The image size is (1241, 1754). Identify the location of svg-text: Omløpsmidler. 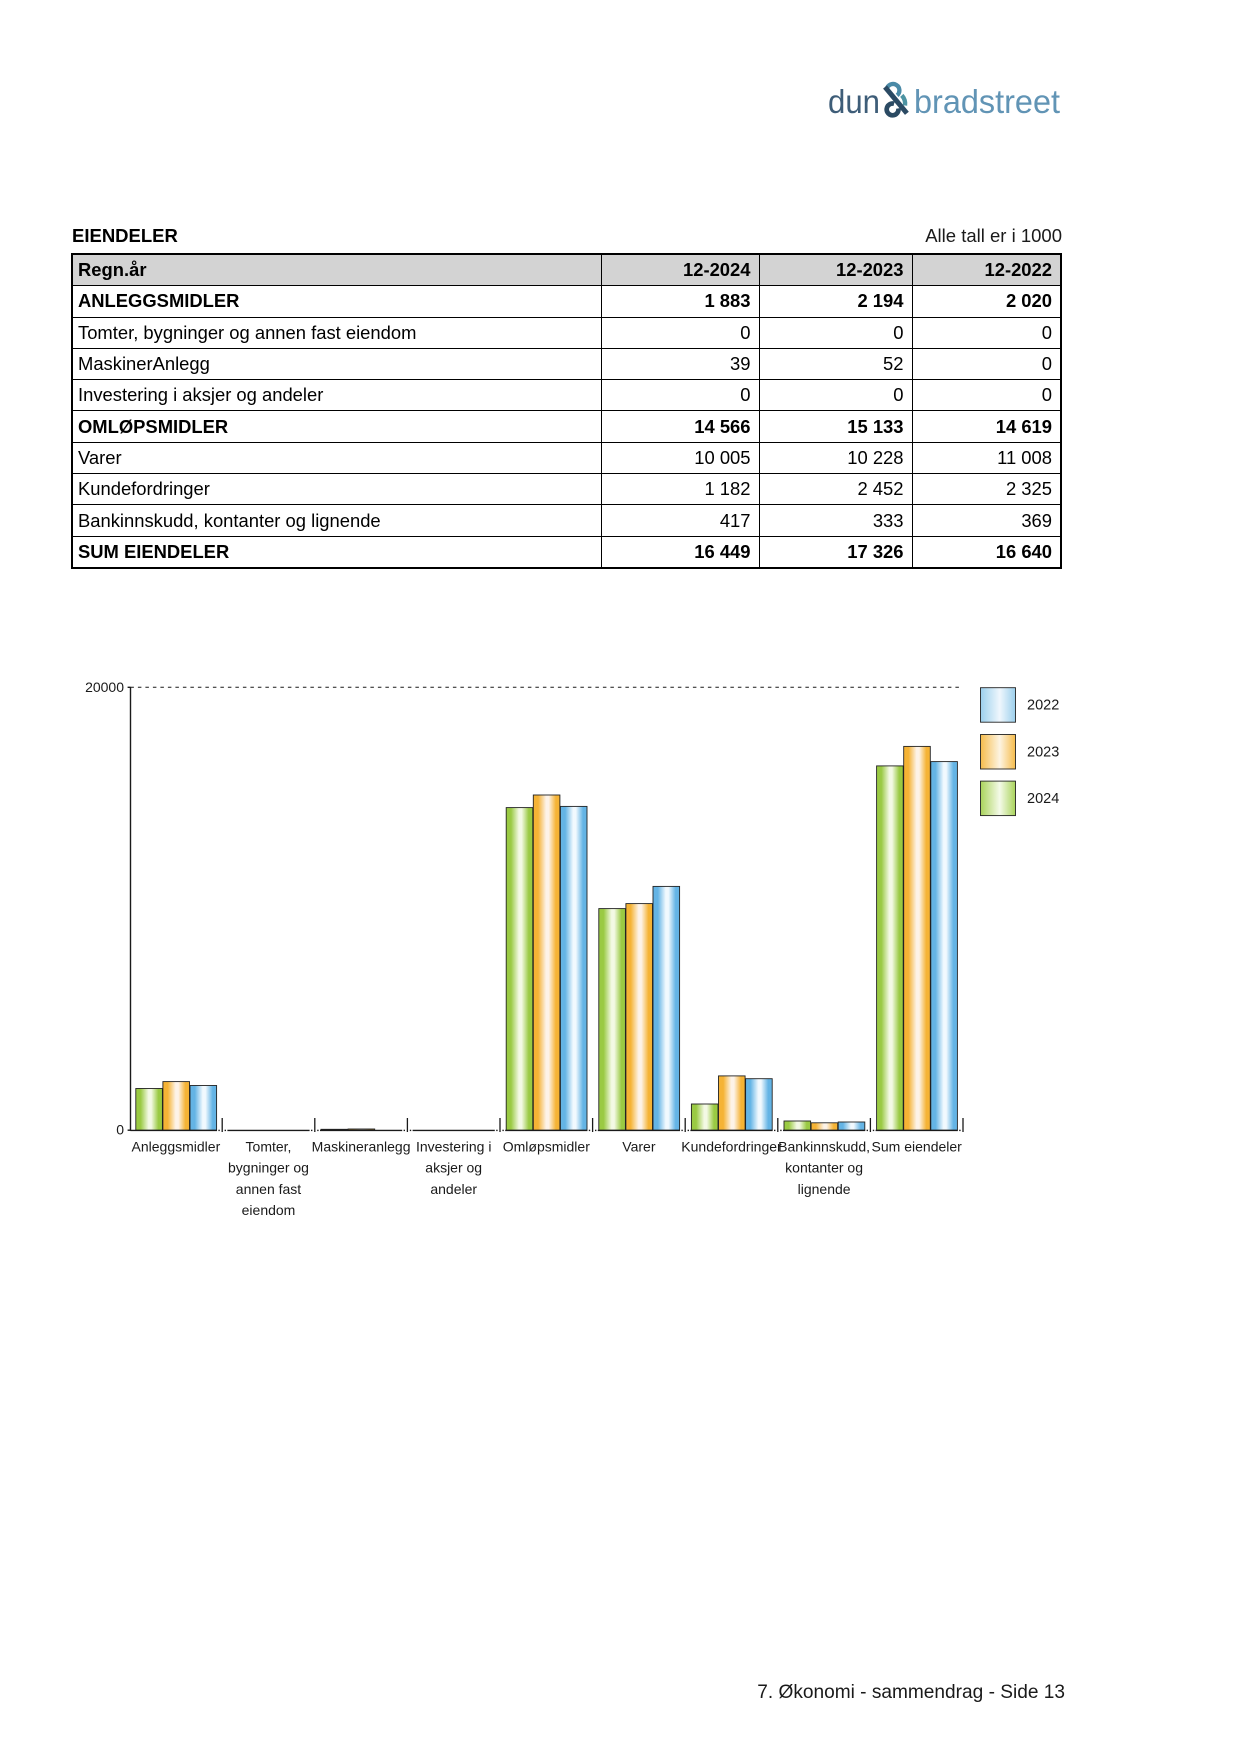
(546, 1146).